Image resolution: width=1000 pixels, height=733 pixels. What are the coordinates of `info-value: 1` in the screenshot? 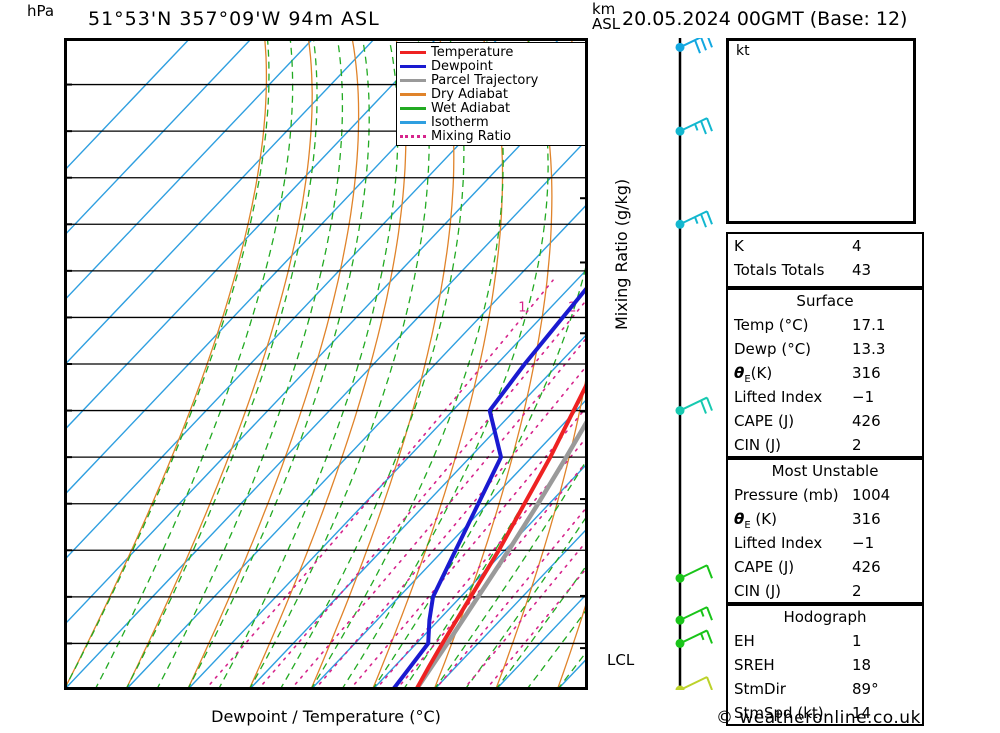 It's located at (857, 641).